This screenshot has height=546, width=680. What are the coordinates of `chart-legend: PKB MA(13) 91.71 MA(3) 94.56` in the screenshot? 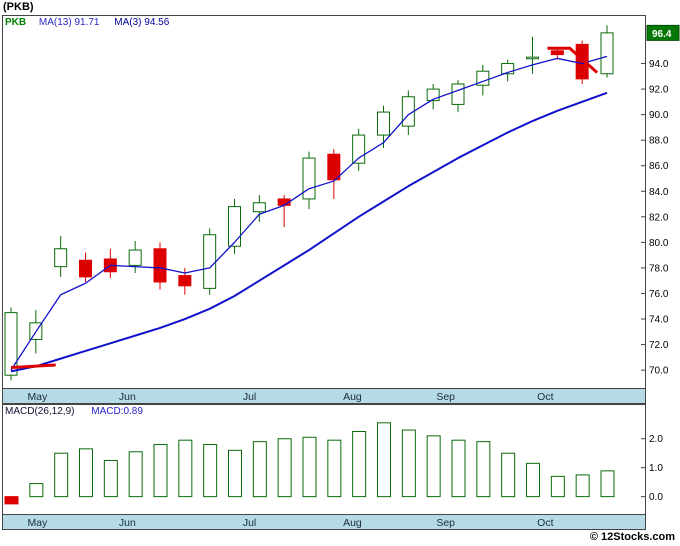 It's located at (87, 22).